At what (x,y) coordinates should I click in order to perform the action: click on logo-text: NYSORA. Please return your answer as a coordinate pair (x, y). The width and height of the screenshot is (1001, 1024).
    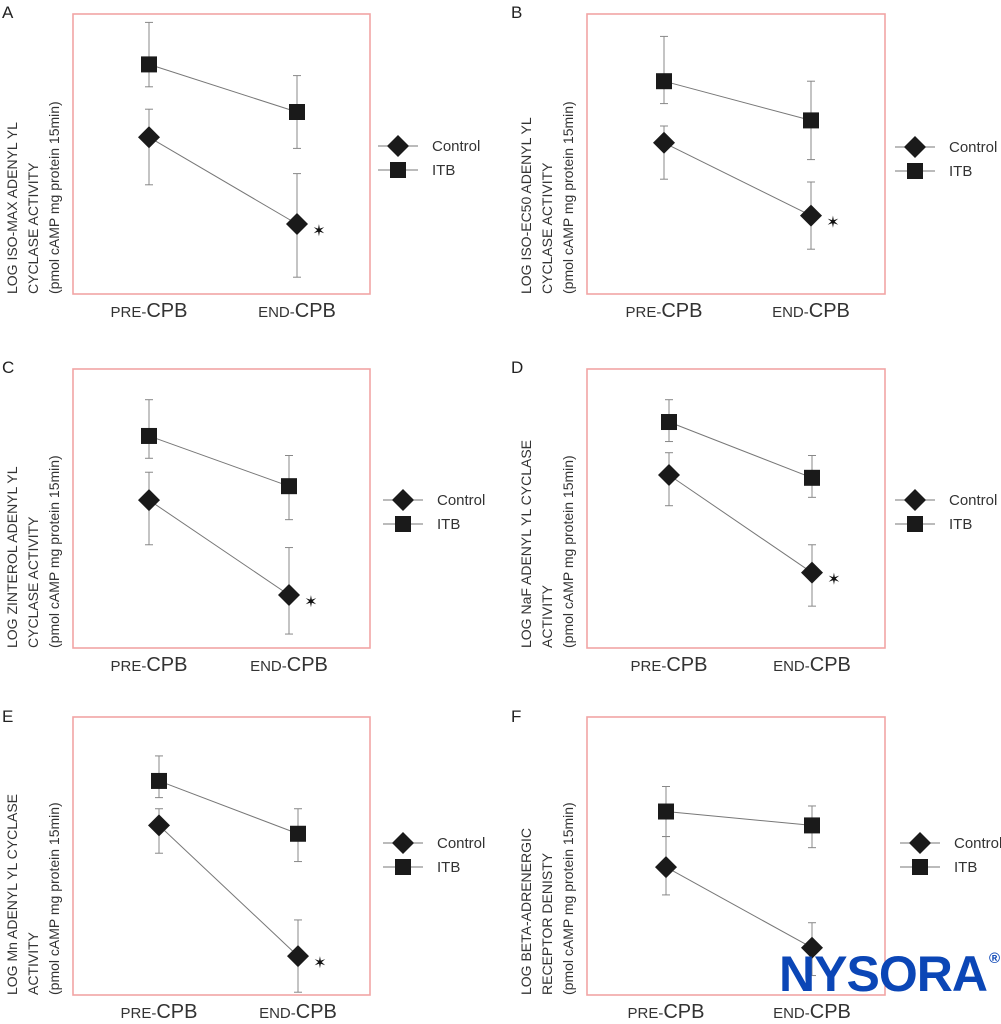
    Looking at the image, I should click on (883, 974).